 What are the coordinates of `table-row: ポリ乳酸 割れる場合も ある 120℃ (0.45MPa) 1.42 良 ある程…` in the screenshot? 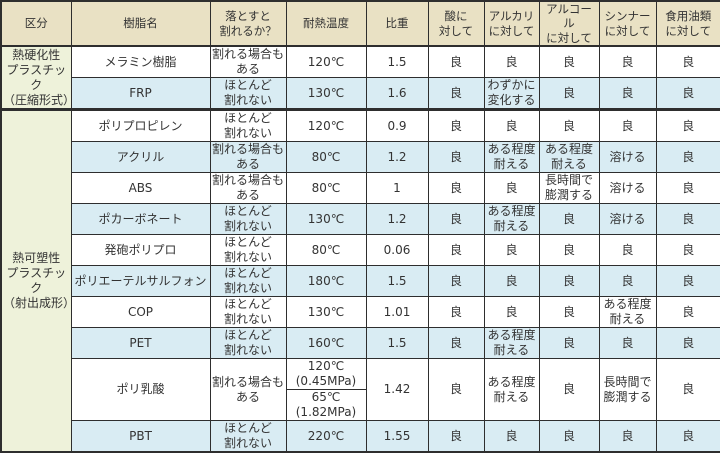 It's located at (360, 390).